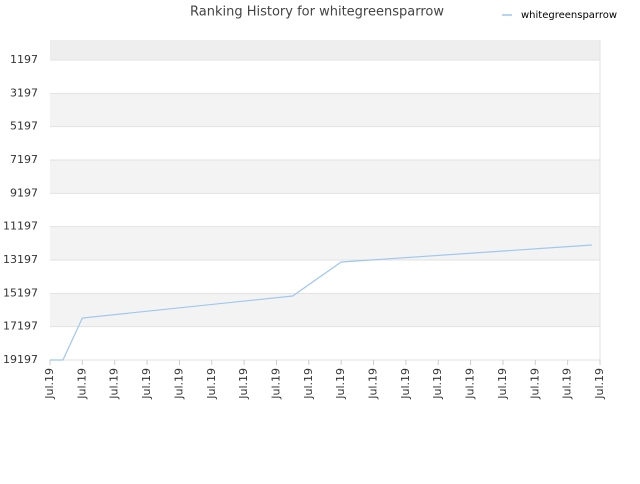  What do you see at coordinates (24, 126) in the screenshot?
I see `y-tick-label: 5197` at bounding box center [24, 126].